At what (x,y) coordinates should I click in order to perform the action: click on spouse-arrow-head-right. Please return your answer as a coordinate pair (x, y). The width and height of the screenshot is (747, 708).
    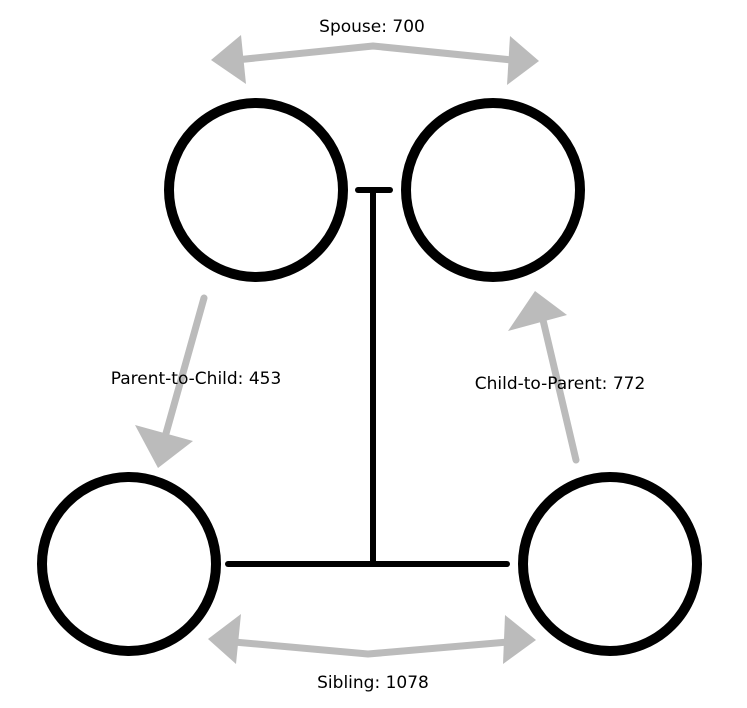
    Looking at the image, I should click on (523, 60).